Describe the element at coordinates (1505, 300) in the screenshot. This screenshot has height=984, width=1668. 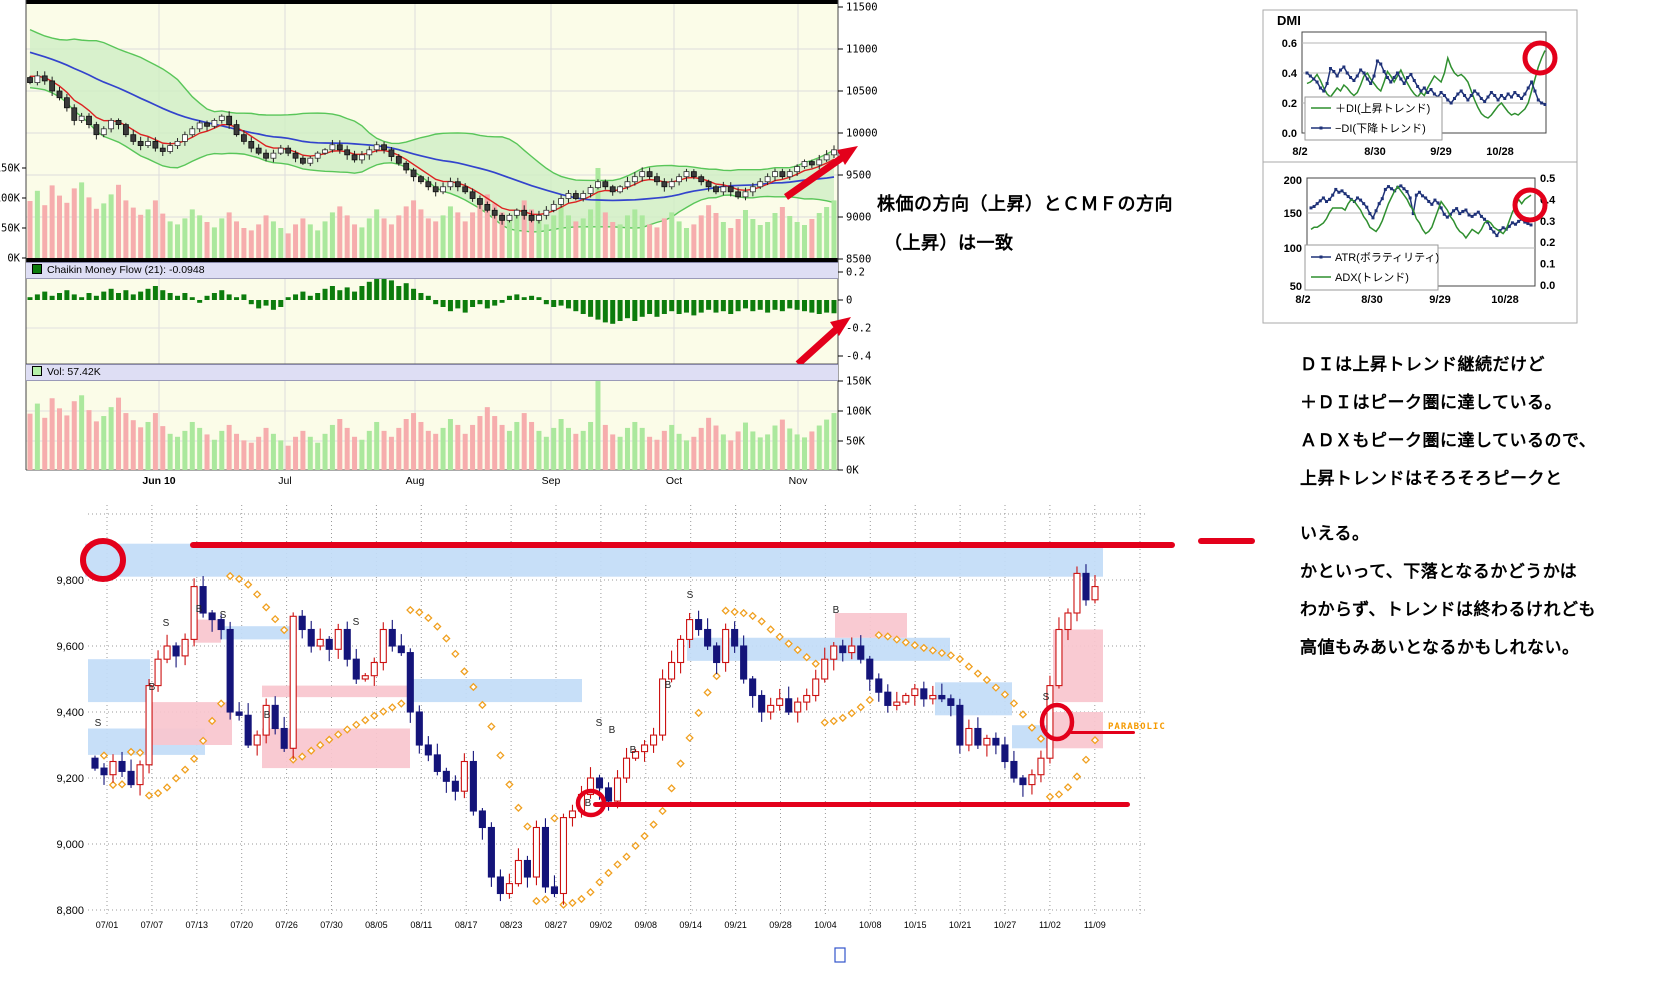
I see `atr-x-label: 10/28` at that location.